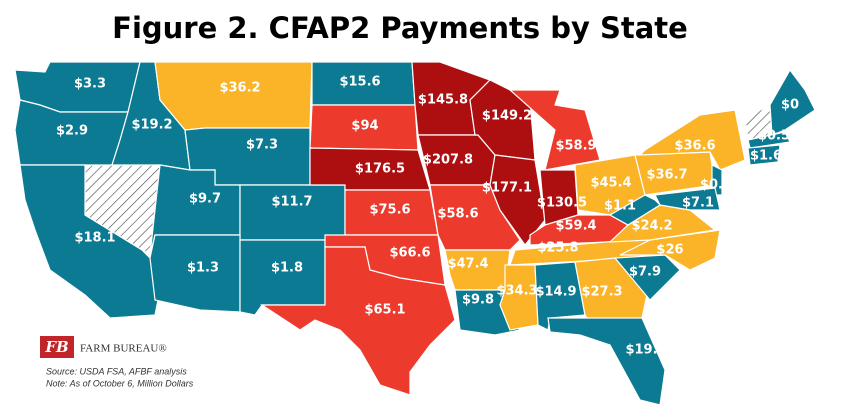 The width and height of the screenshot is (852, 418). I want to click on value-label: $15.6, so click(359, 82).